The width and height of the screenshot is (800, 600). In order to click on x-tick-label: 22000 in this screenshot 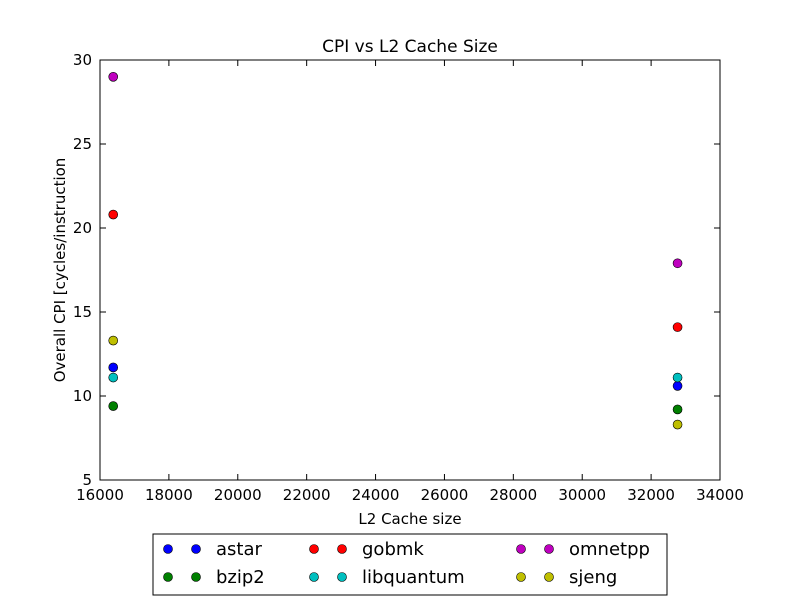, I will do `click(307, 495)`.